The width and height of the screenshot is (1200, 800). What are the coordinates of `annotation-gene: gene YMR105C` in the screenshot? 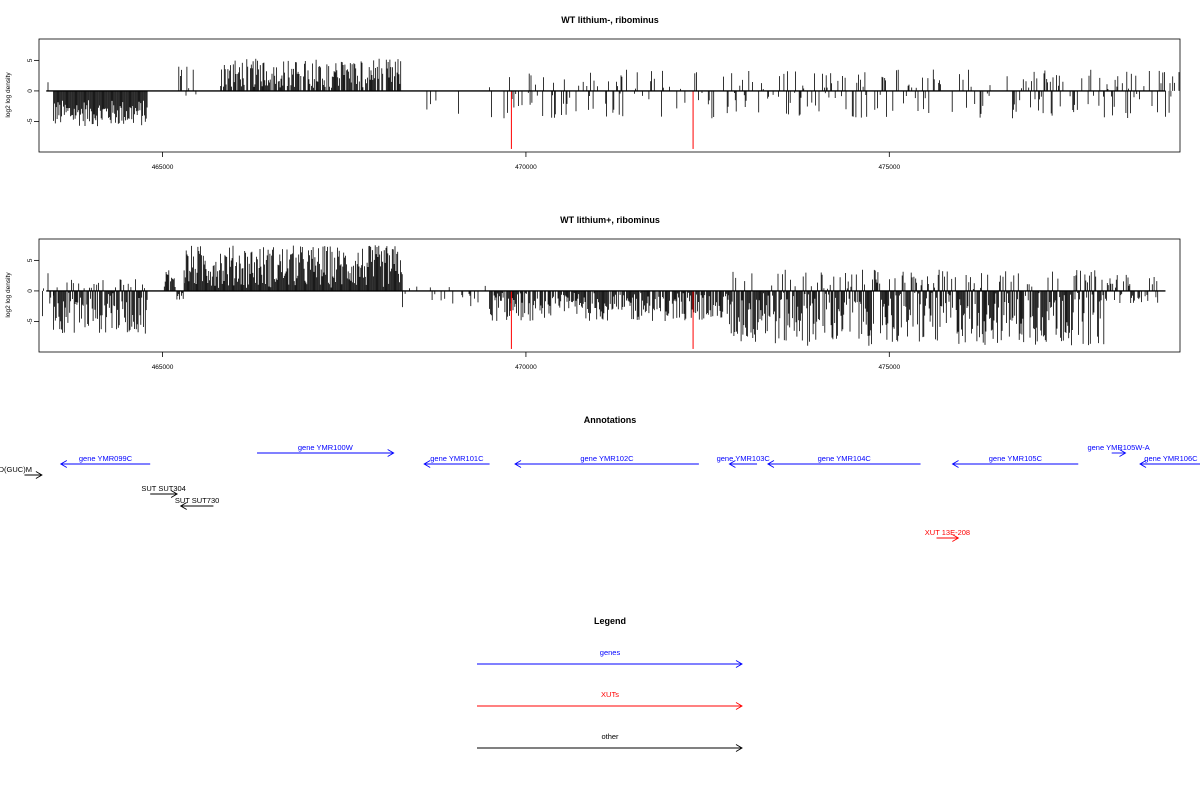 It's located at (1015, 461).